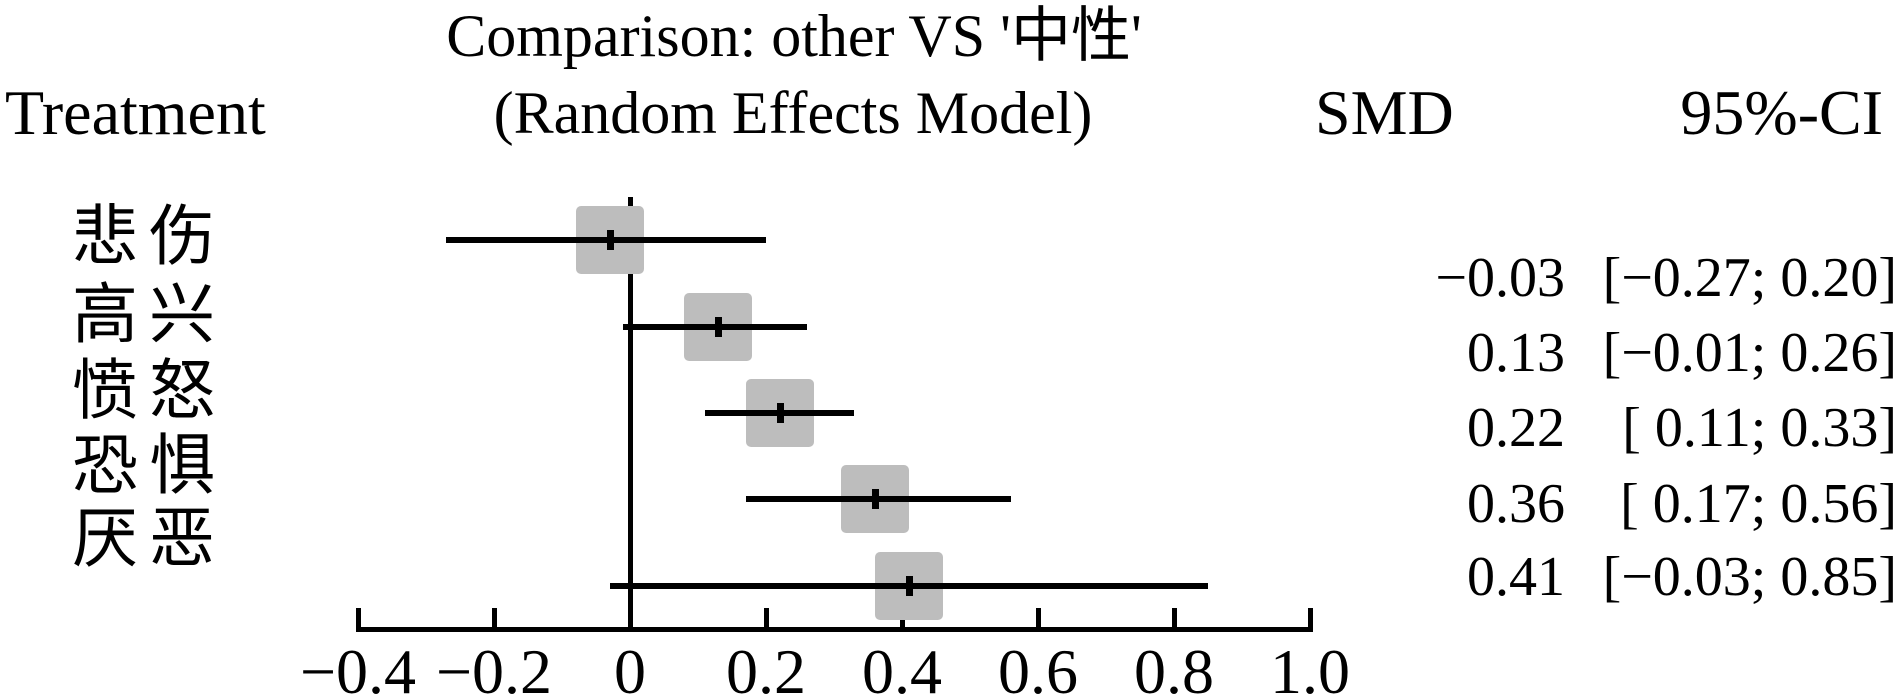 This screenshot has height=695, width=1899. Describe the element at coordinates (358, 665) in the screenshot. I see `x-axis-tick-label: −0.4` at that location.